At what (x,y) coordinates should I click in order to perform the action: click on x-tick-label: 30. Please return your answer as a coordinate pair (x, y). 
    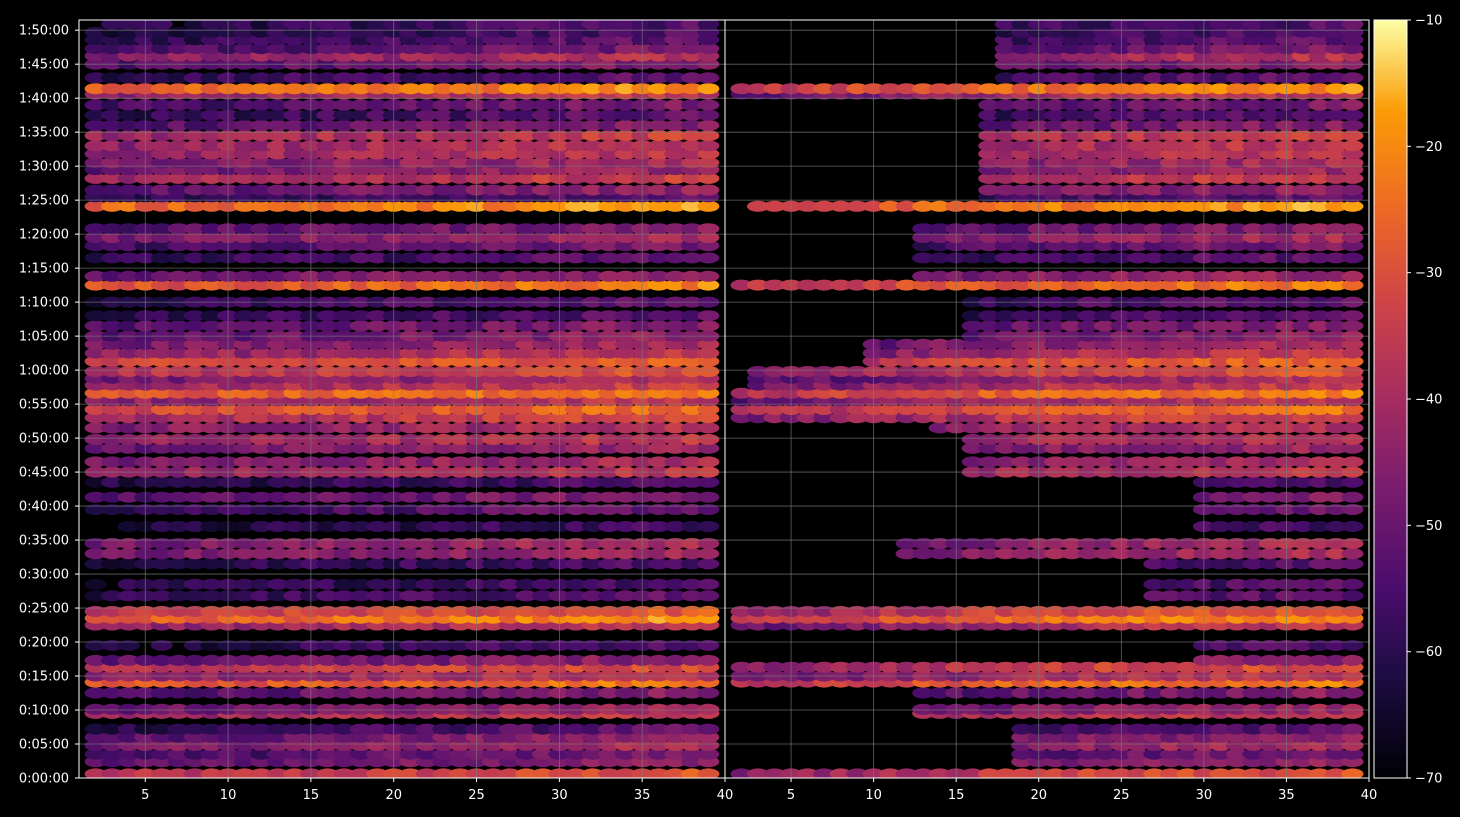
    Looking at the image, I should click on (1204, 795).